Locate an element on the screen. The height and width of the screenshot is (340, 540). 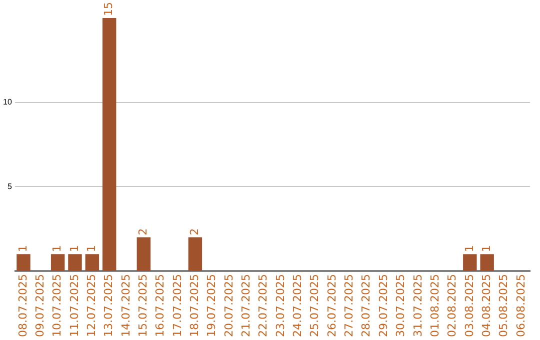
x-tick-label: 19.07.2025 is located at coordinates (211, 306).